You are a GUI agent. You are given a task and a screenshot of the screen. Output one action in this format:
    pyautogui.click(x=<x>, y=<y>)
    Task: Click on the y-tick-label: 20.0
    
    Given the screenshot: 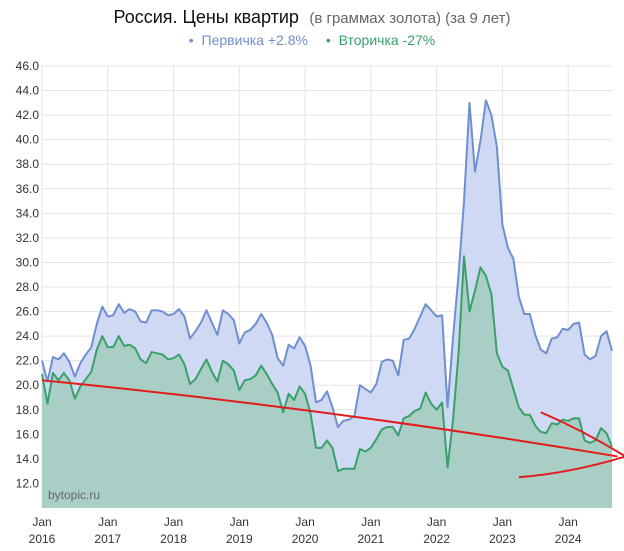 What is the action you would take?
    pyautogui.click(x=28, y=385)
    